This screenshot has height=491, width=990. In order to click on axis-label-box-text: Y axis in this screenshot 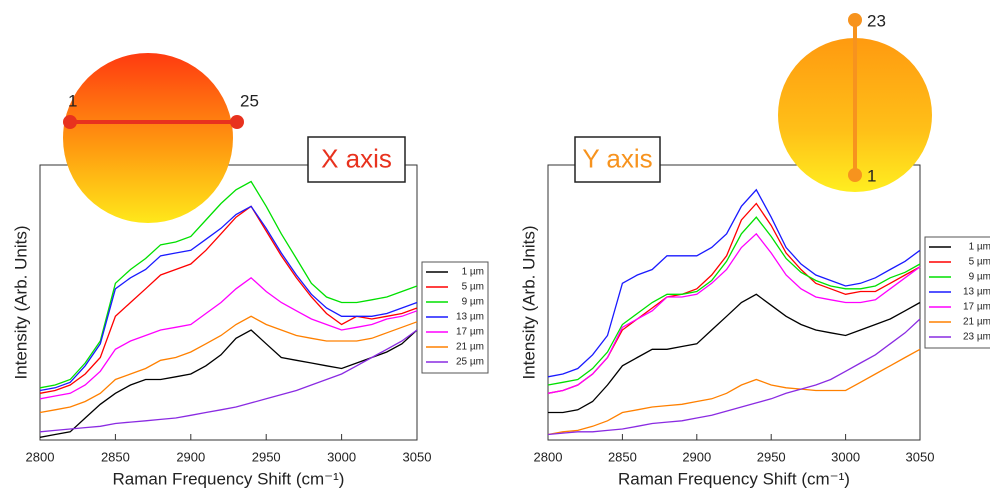, I will do `click(617, 158)`.